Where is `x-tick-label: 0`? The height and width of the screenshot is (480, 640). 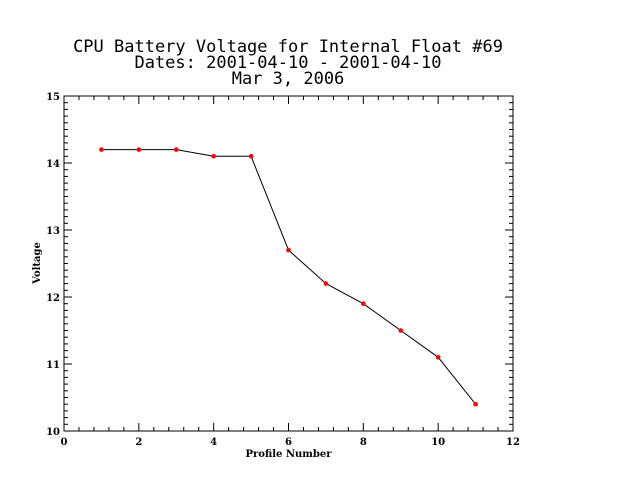
x-tick-label: 0 is located at coordinates (64, 442).